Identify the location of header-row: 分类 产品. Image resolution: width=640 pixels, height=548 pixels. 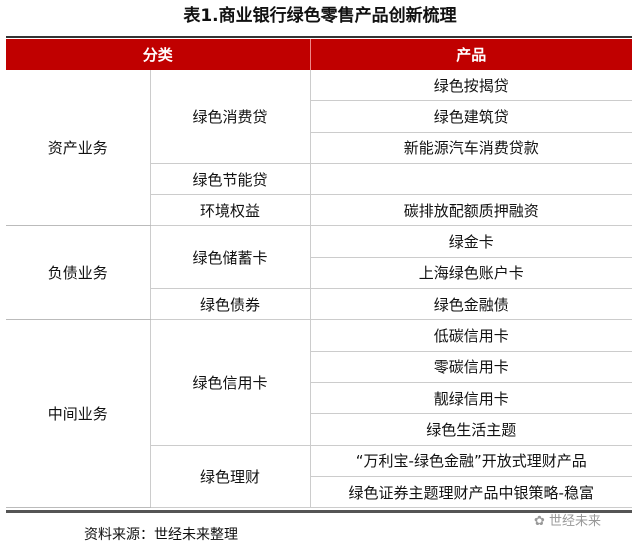
(319, 54).